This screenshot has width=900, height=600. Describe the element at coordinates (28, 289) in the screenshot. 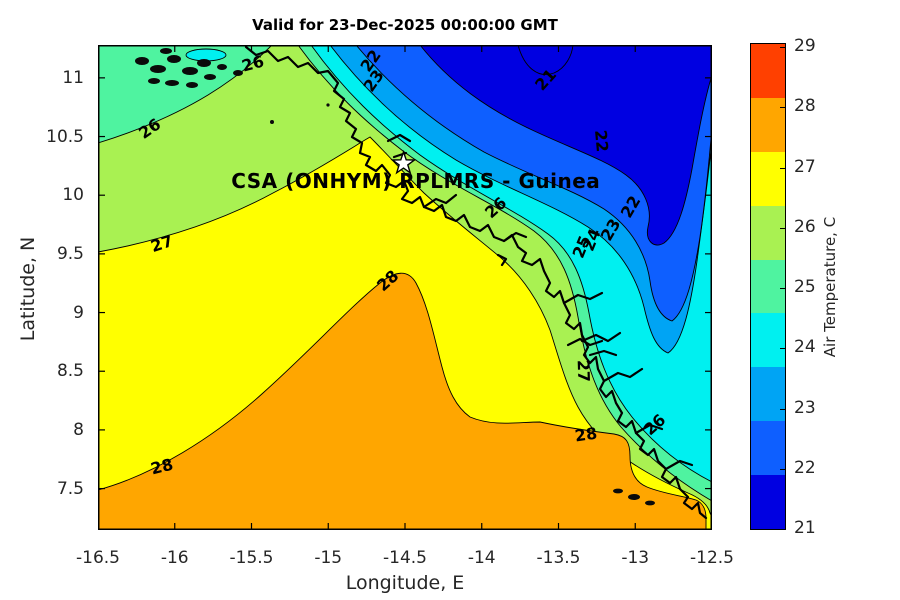

I see `y-axis-title: Latitude, N` at that location.